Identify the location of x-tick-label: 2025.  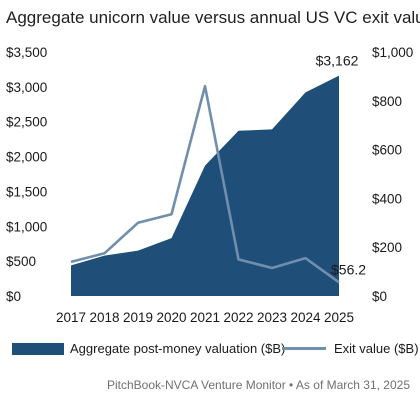
(339, 317).